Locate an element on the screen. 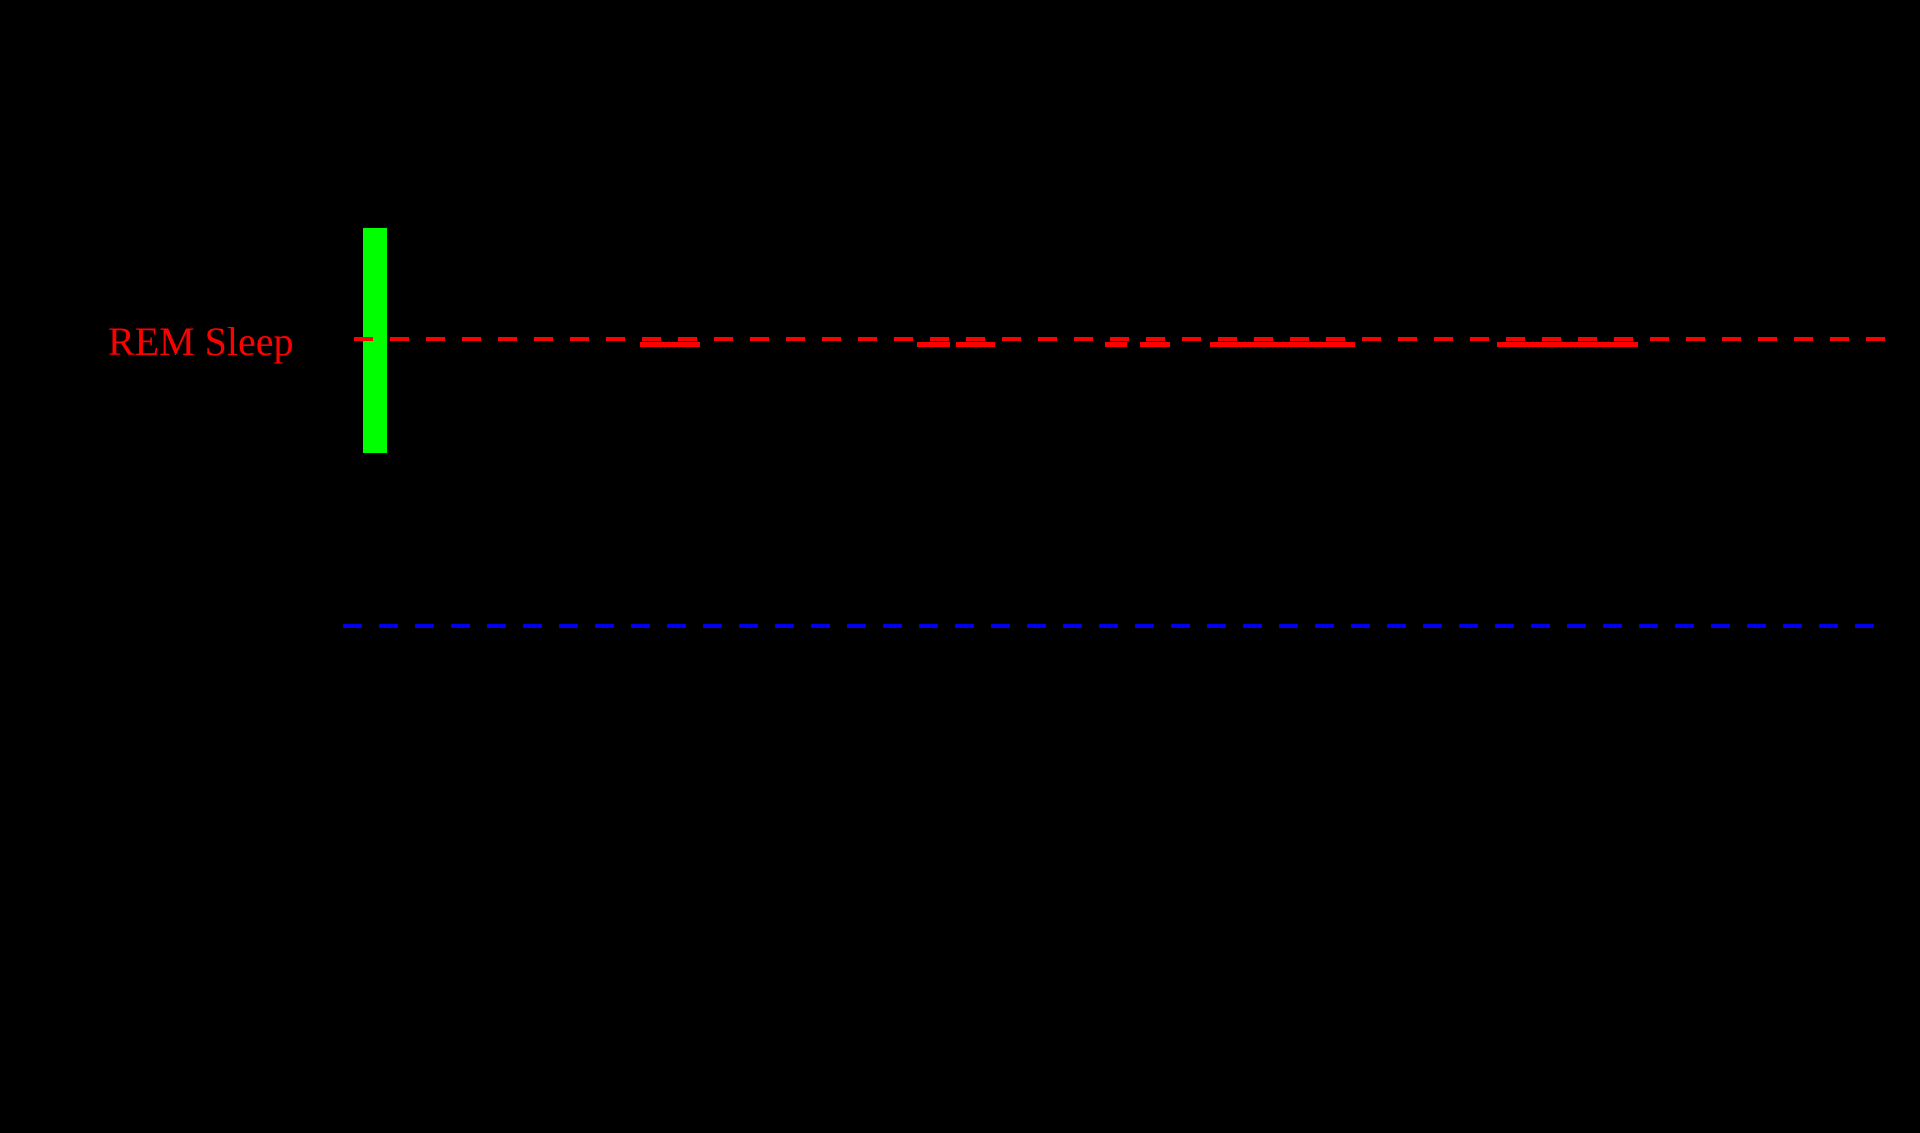 The width and height of the screenshot is (1920, 1133). lower-reference-line is located at coordinates (1112, 626).